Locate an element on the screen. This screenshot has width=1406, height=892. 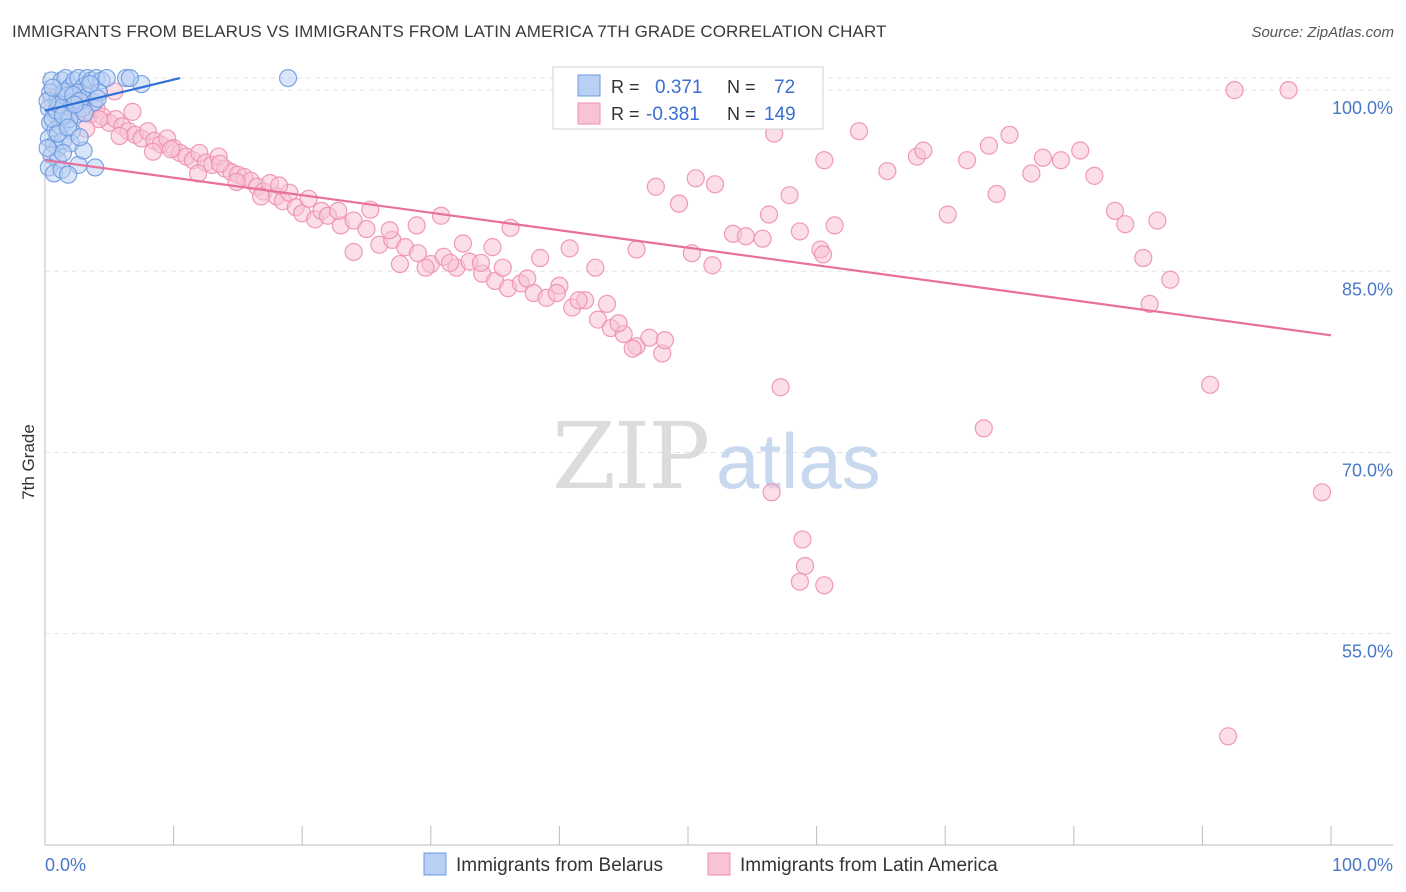
legend-n-value-belarus: 72 is located at coordinates (784, 87).